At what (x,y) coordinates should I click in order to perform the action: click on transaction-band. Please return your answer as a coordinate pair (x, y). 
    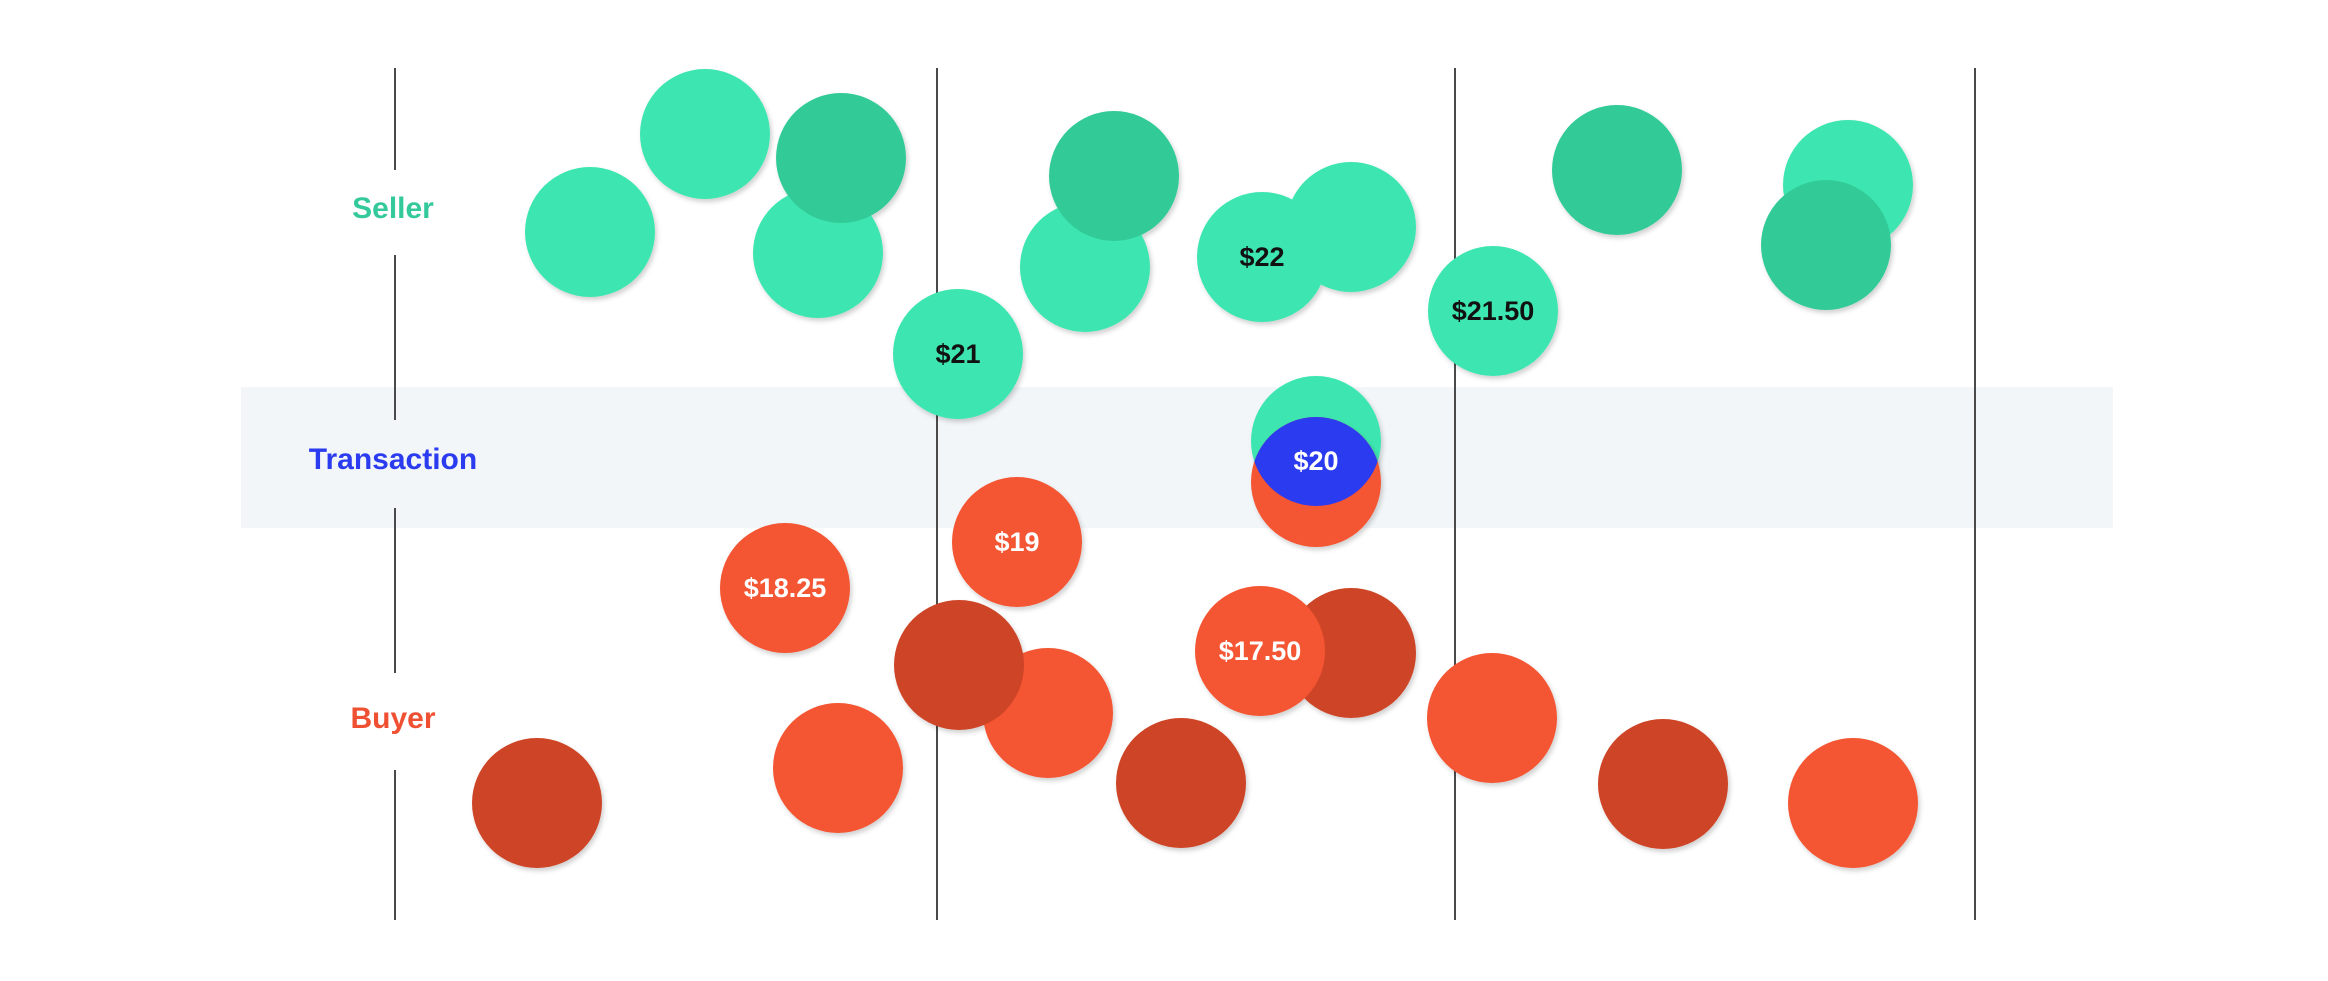
    Looking at the image, I should click on (1177, 457).